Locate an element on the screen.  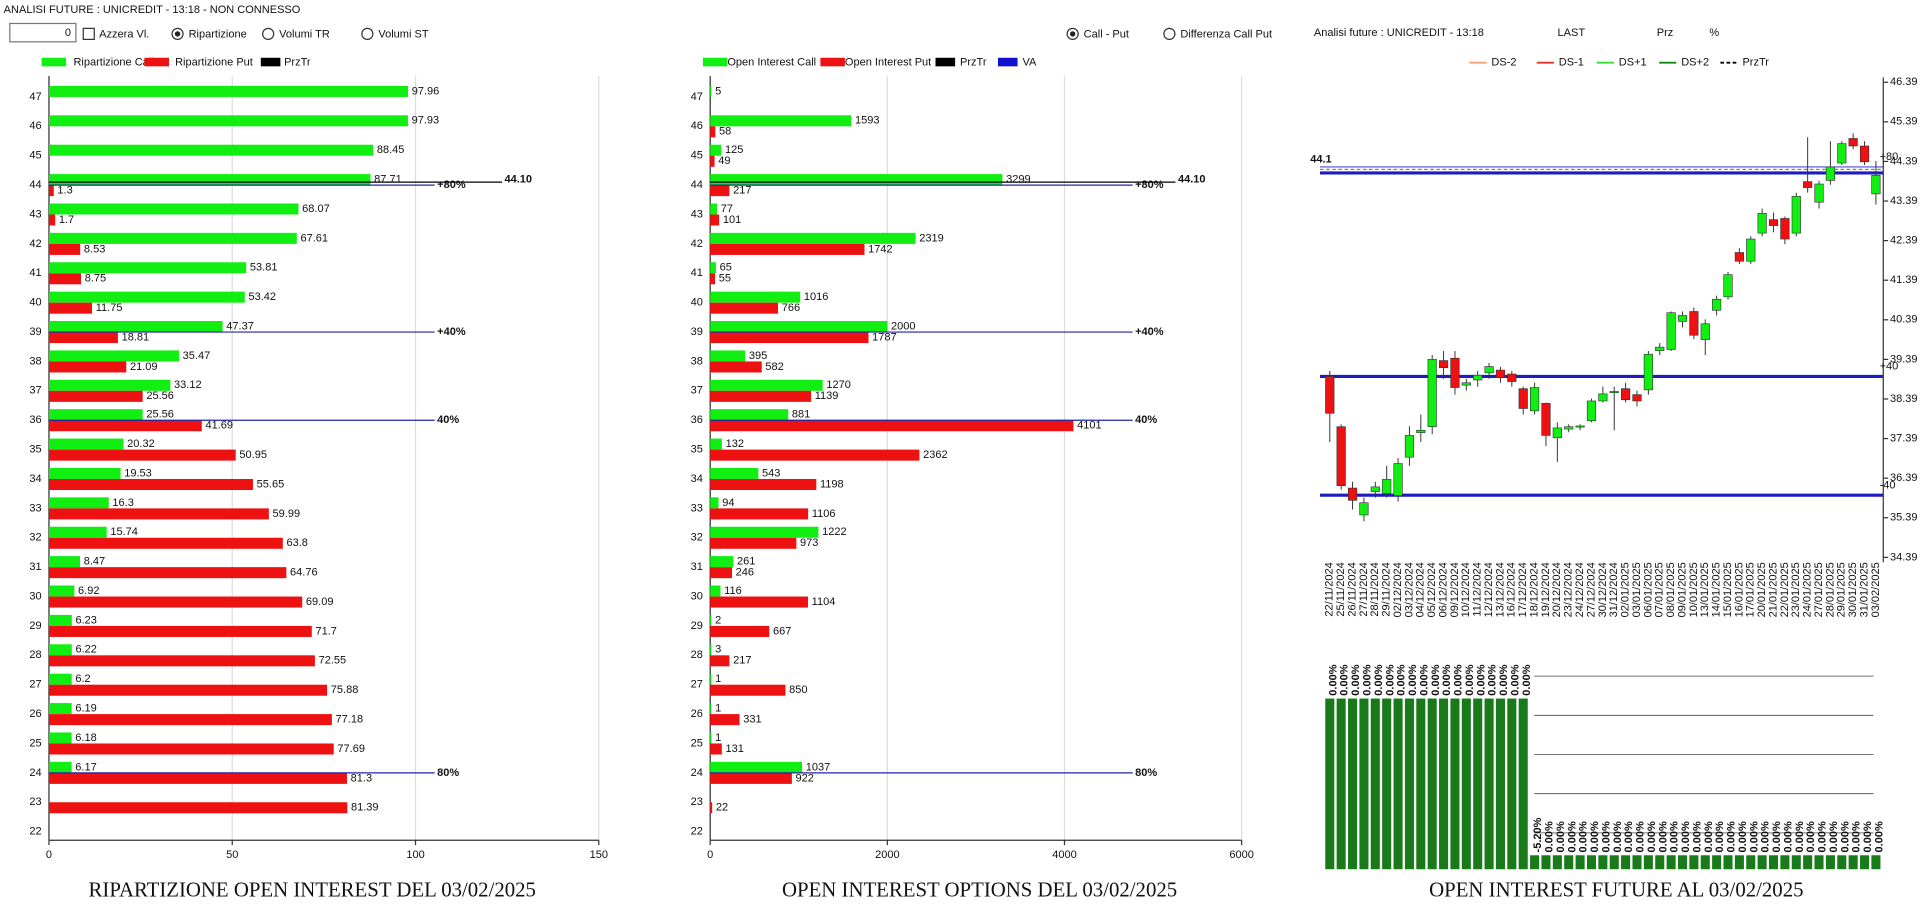
value-label: 1270 is located at coordinates (838, 385).